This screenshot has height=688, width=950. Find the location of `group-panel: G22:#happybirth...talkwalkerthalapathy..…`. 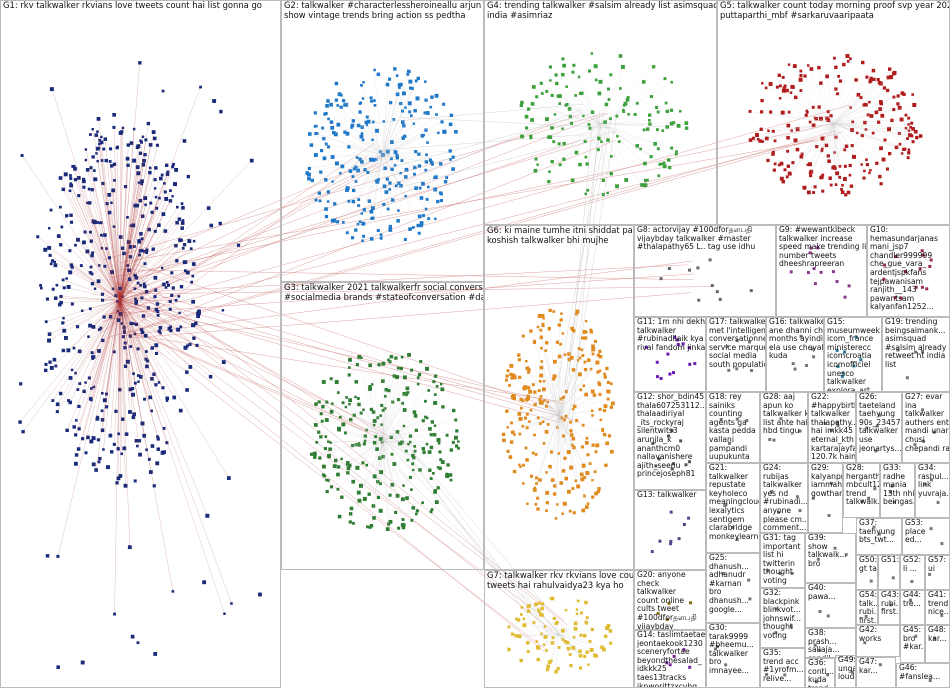

group-panel: G22:#happybirth...talkwalkerthalapathy..… is located at coordinates (832, 427).